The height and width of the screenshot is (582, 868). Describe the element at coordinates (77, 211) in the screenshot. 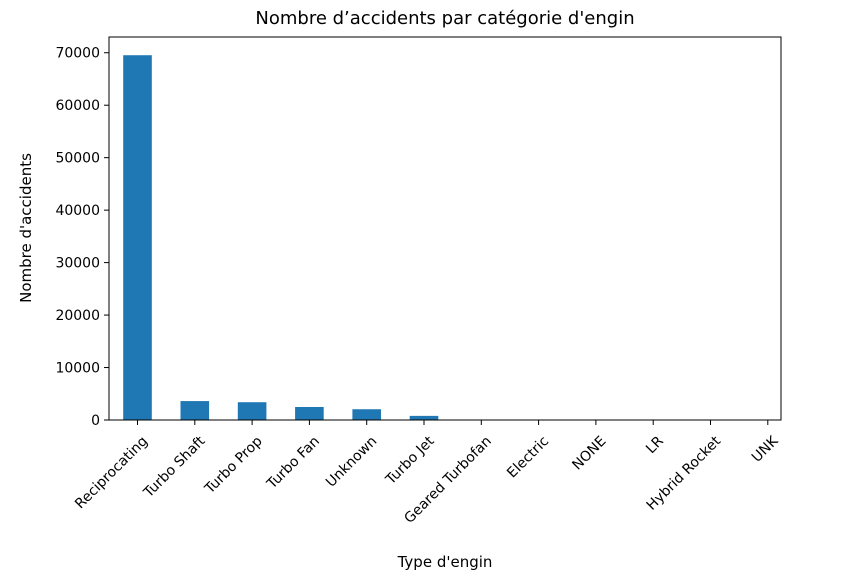

I see `y-tick-label: 40000` at that location.